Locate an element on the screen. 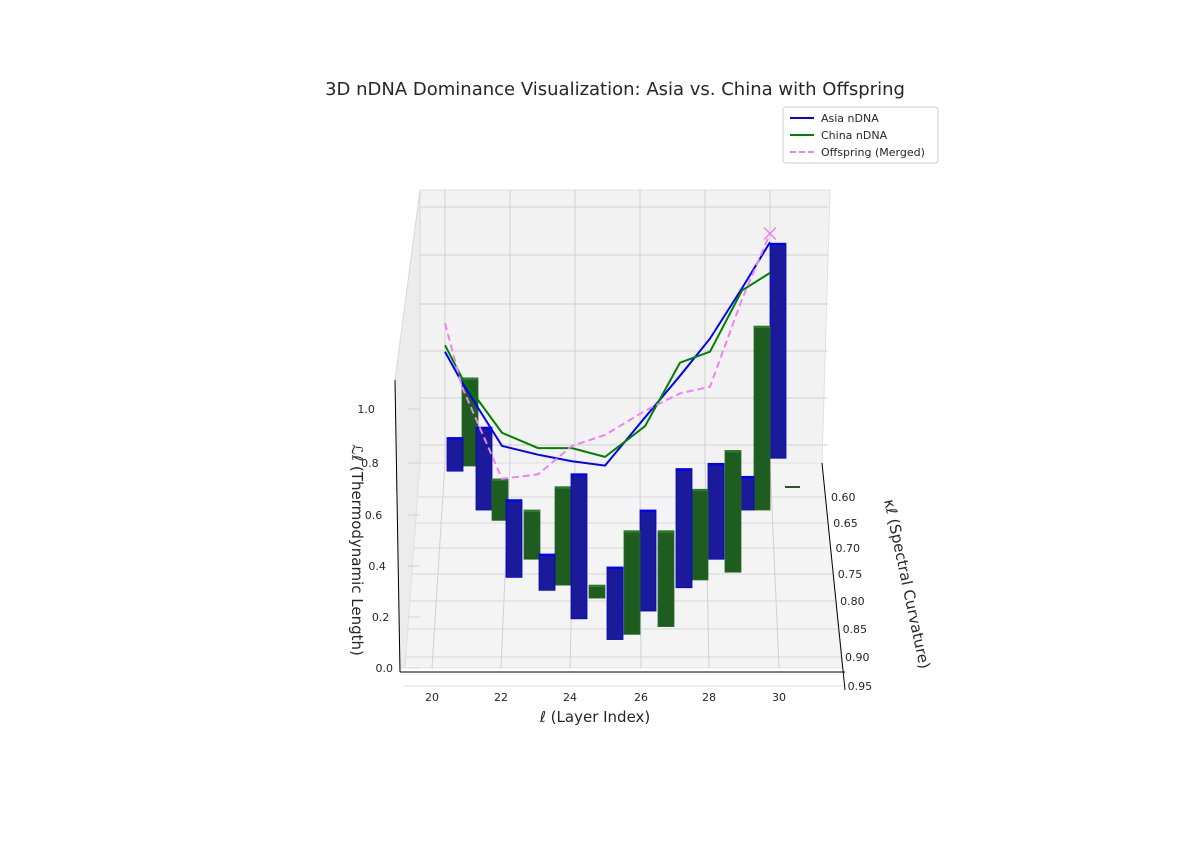  offspring-end-marker-icon is located at coordinates (770, 233).